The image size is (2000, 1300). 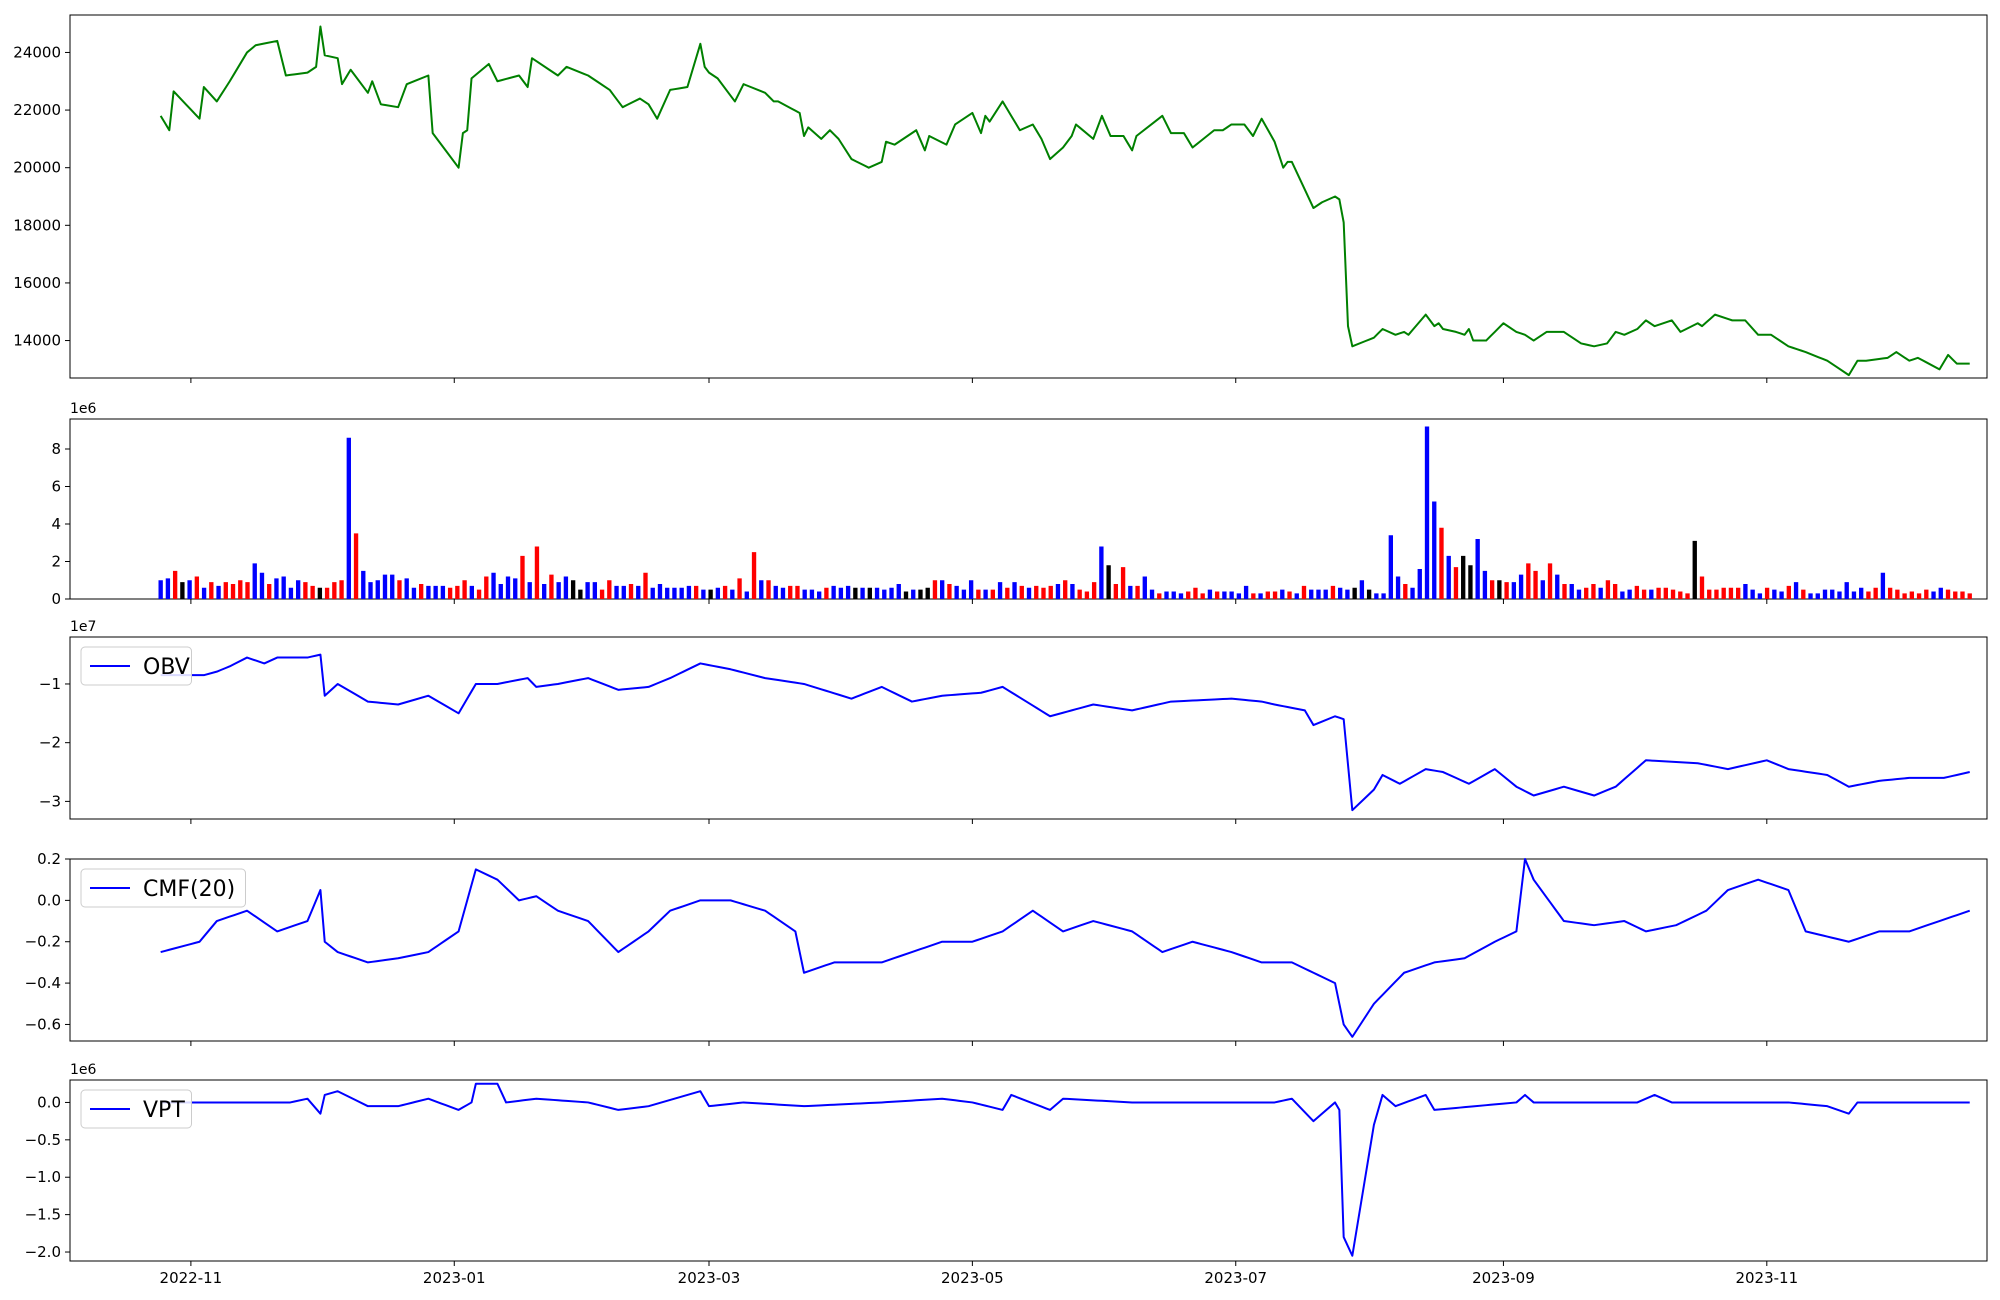 What do you see at coordinates (83, 627) in the screenshot?
I see `axis-multiplier-label: 1e7` at bounding box center [83, 627].